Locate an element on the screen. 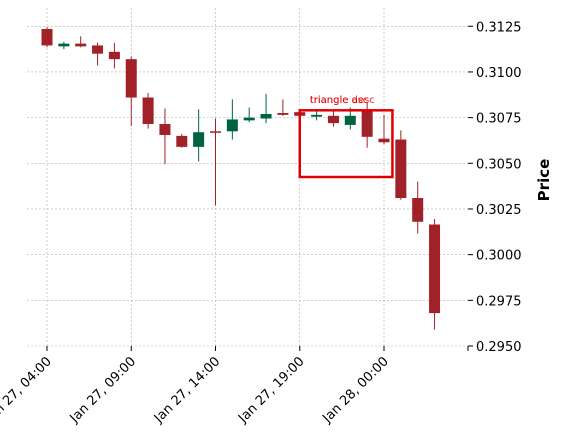  y-tick-label: 0.3100 is located at coordinates (499, 73).